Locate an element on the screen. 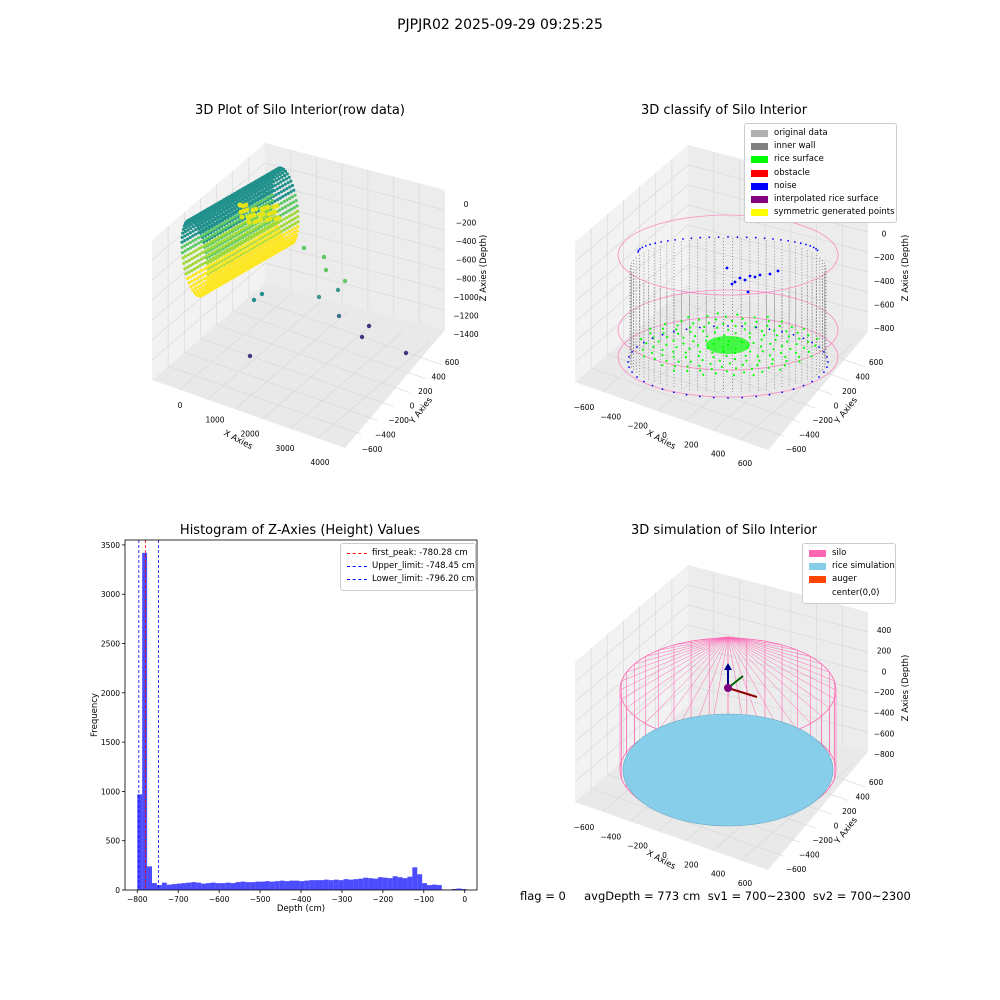  x-tick-label: −600 is located at coordinates (584, 407).